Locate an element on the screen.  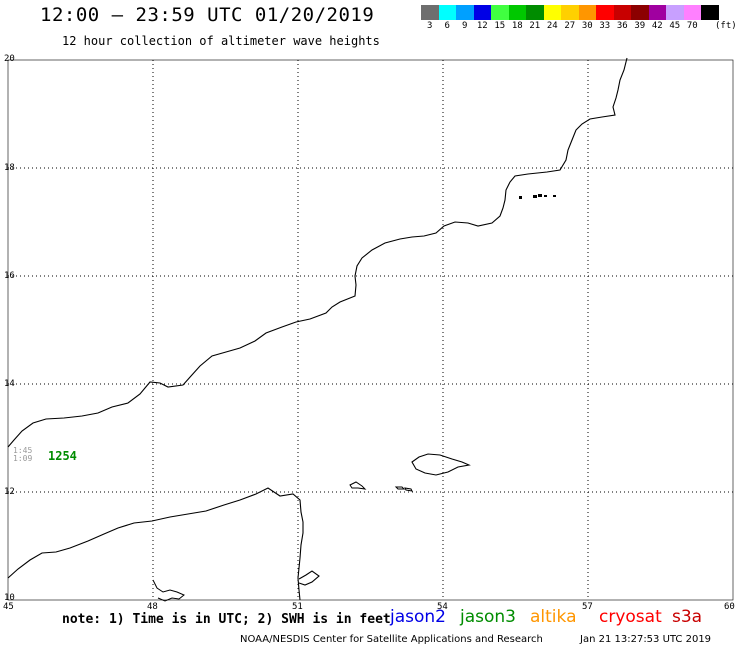
legend-label: 3 is located at coordinates (430, 26).